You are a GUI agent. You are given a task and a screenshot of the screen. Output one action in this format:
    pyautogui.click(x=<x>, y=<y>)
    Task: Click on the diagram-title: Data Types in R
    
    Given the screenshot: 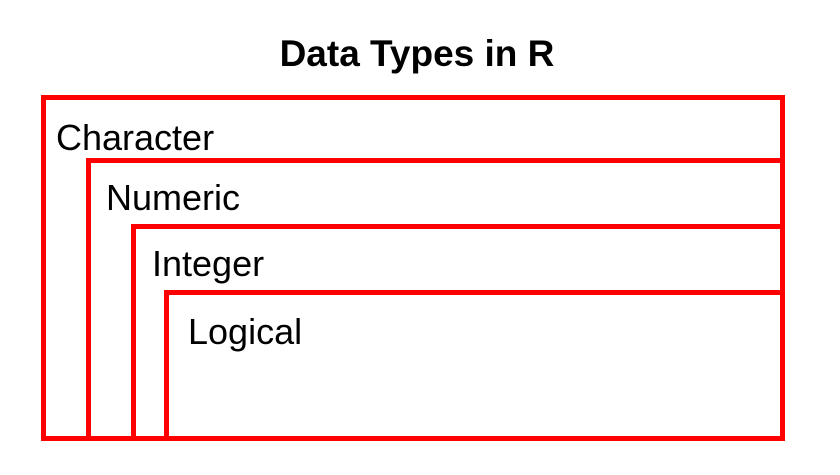 What is the action you would take?
    pyautogui.click(x=417, y=53)
    